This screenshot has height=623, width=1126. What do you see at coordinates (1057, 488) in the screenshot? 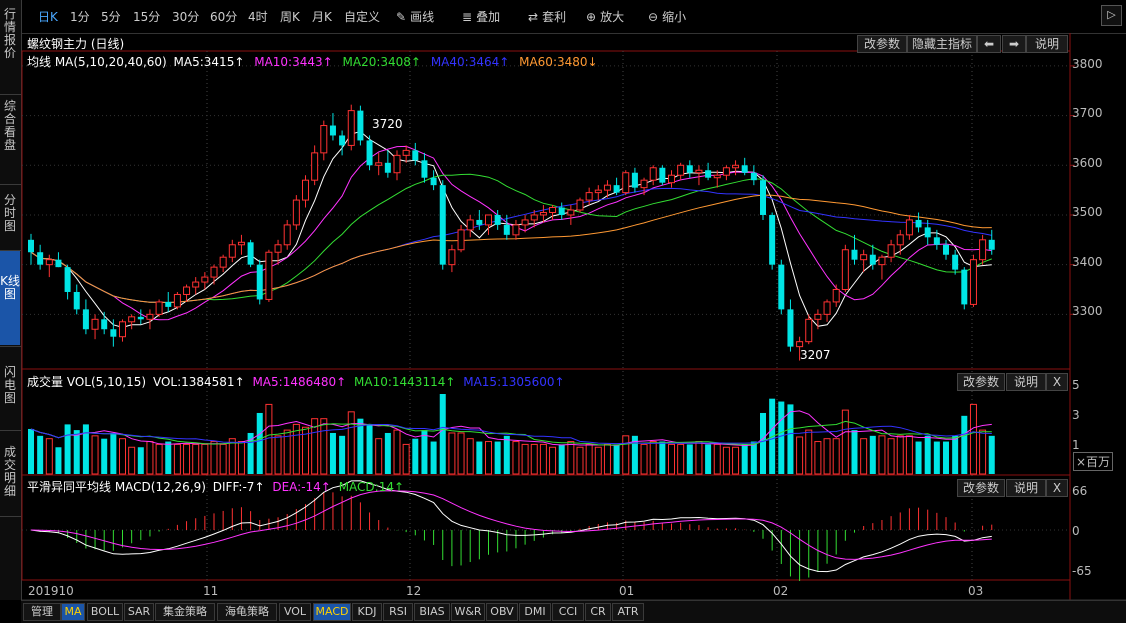
I see `macd-close-button: X` at bounding box center [1057, 488].